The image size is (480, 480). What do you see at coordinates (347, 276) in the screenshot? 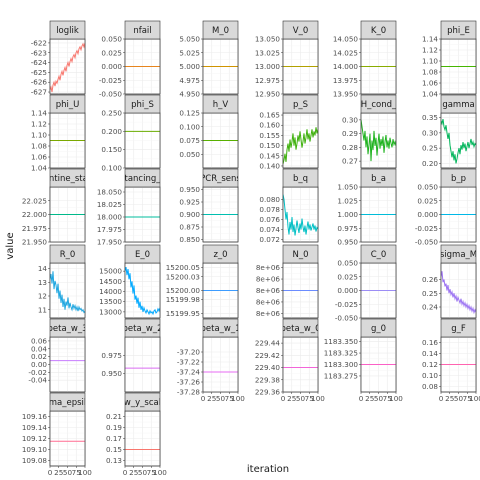
I see `y-tick-label: 0.025` at bounding box center [347, 276].